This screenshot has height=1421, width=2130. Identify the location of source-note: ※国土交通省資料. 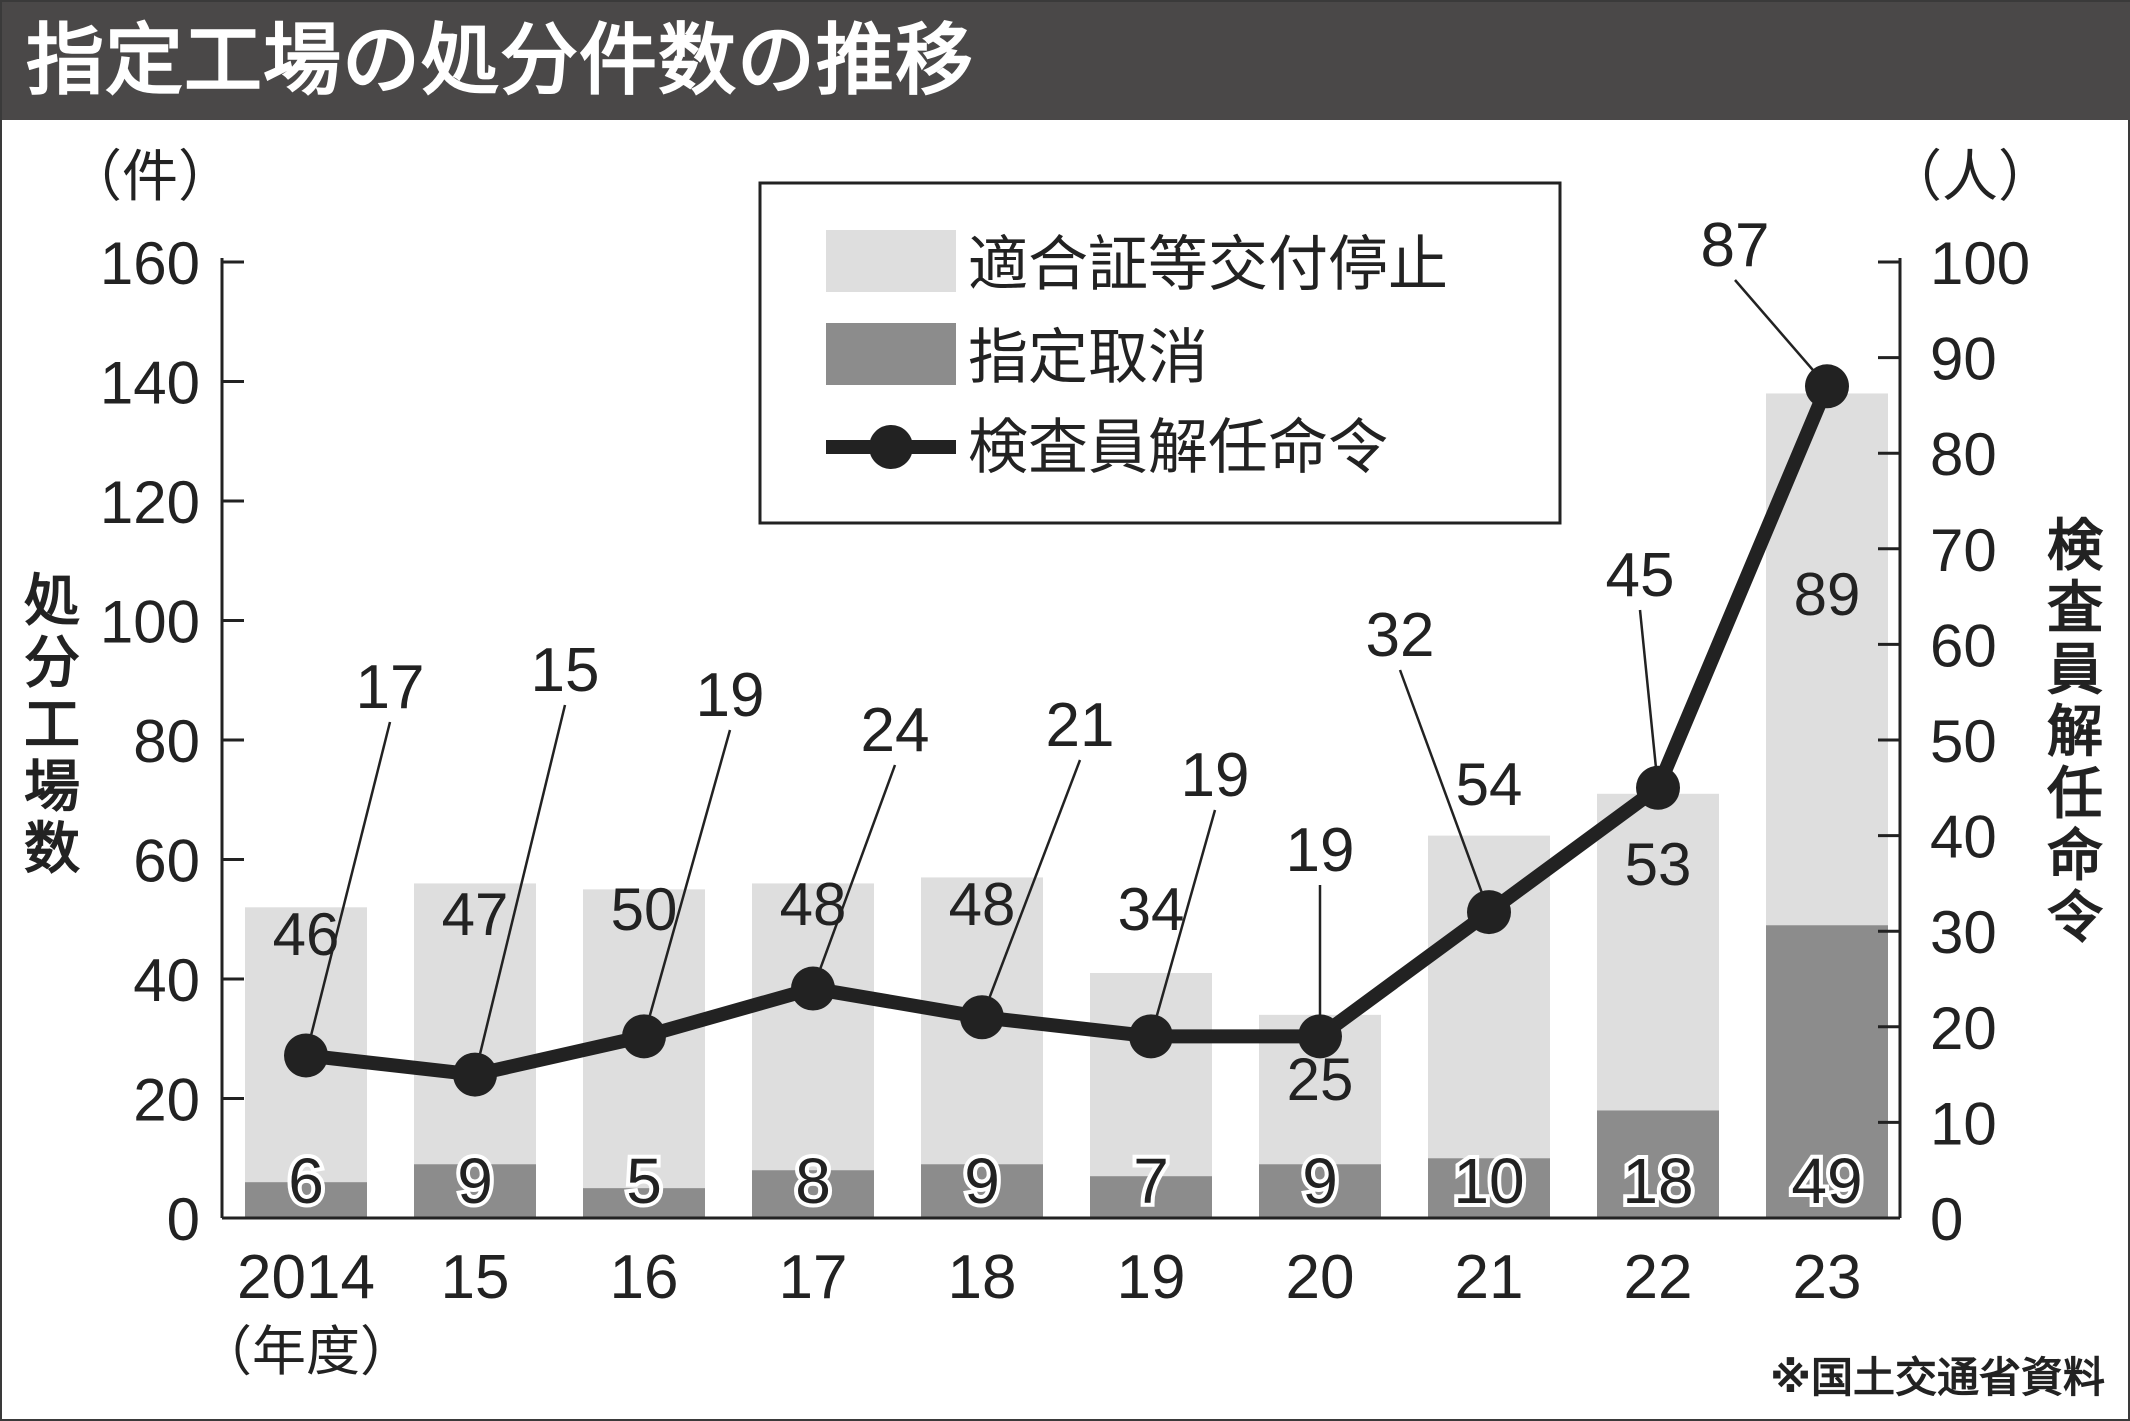
(1937, 1377).